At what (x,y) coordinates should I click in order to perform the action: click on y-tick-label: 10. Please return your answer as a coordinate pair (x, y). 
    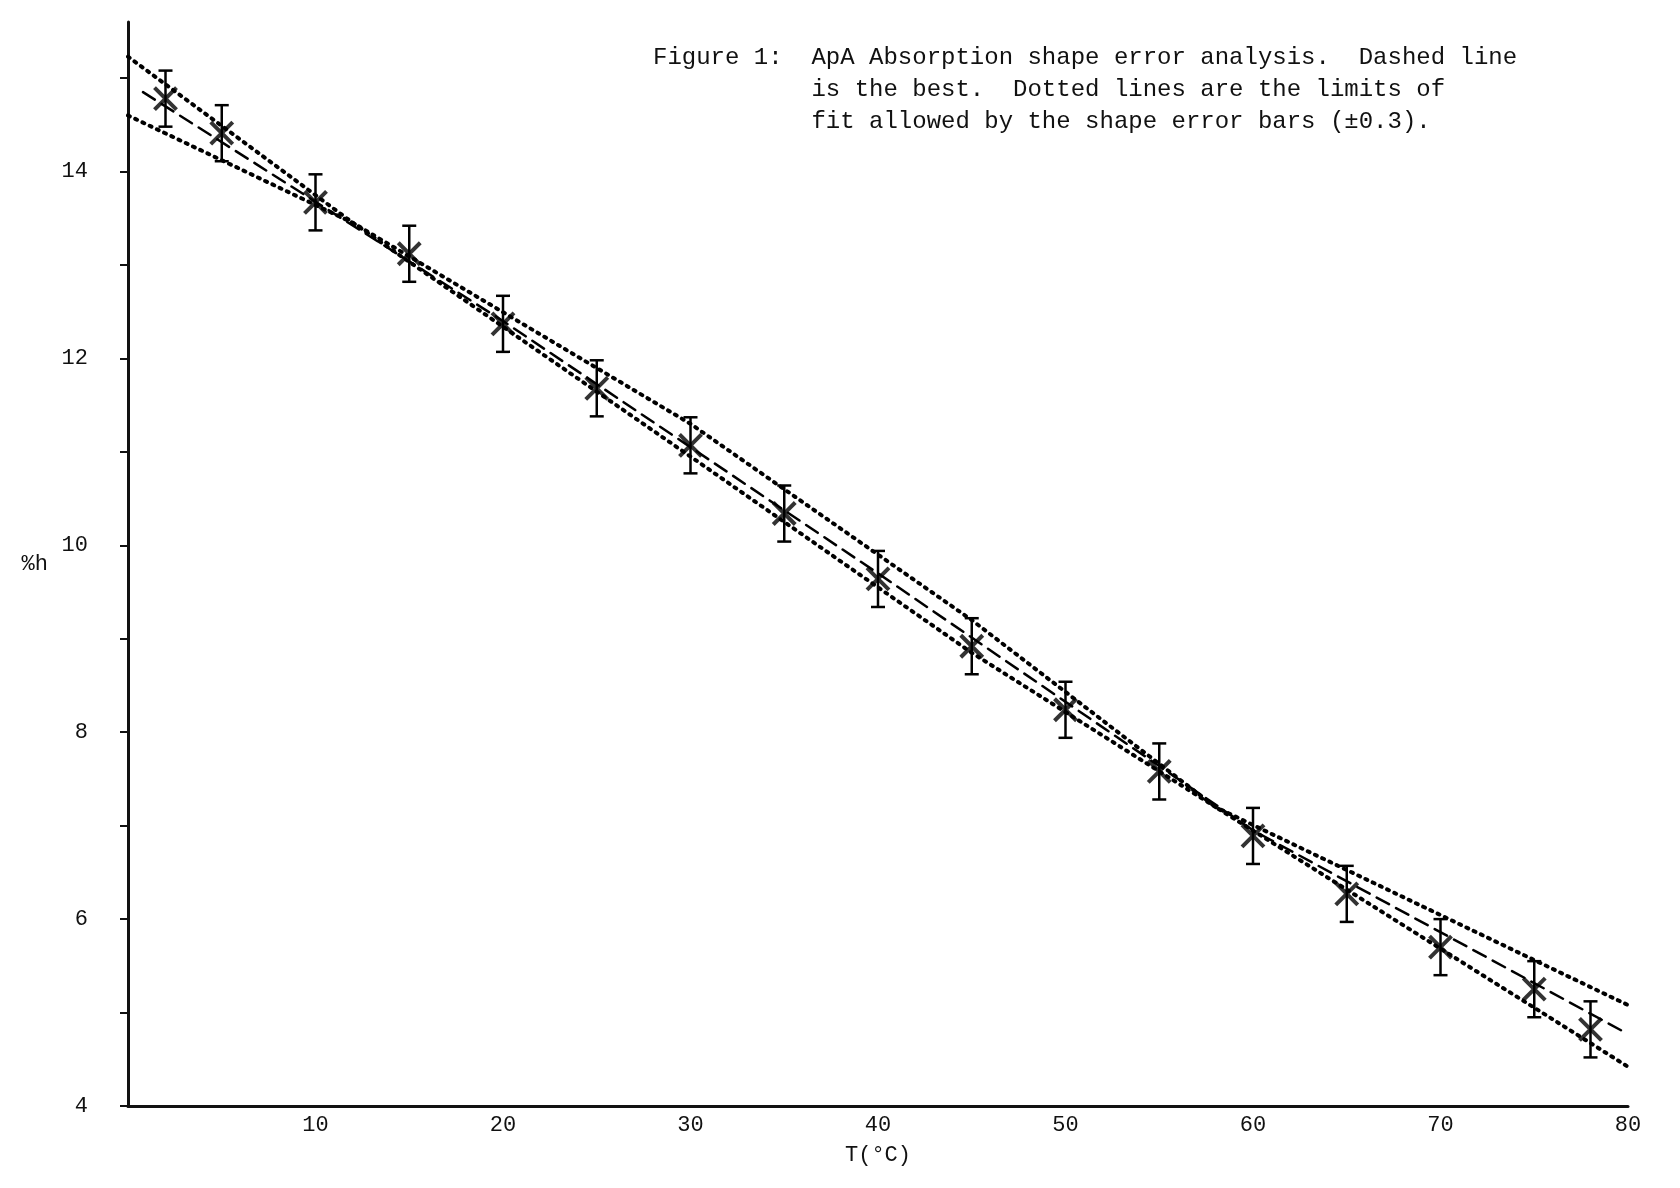
    Looking at the image, I should click on (74, 545).